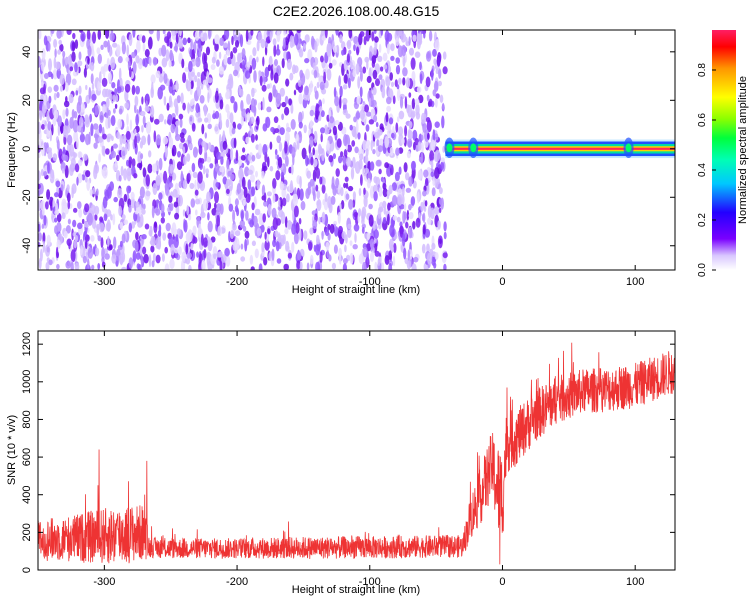 This screenshot has width=750, height=600. I want to click on spectrogram-ylabel: Frequency (Hz), so click(12, 150).